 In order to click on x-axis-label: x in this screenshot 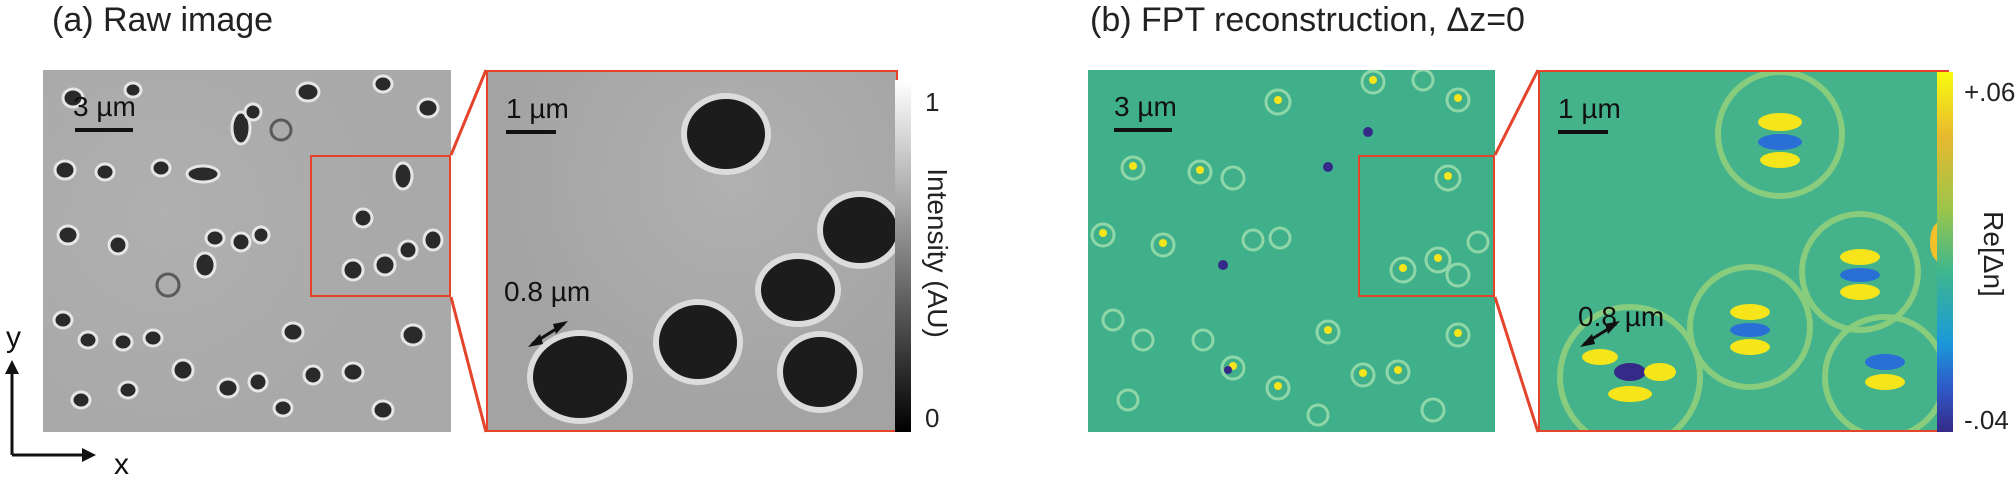, I will do `click(121, 464)`.